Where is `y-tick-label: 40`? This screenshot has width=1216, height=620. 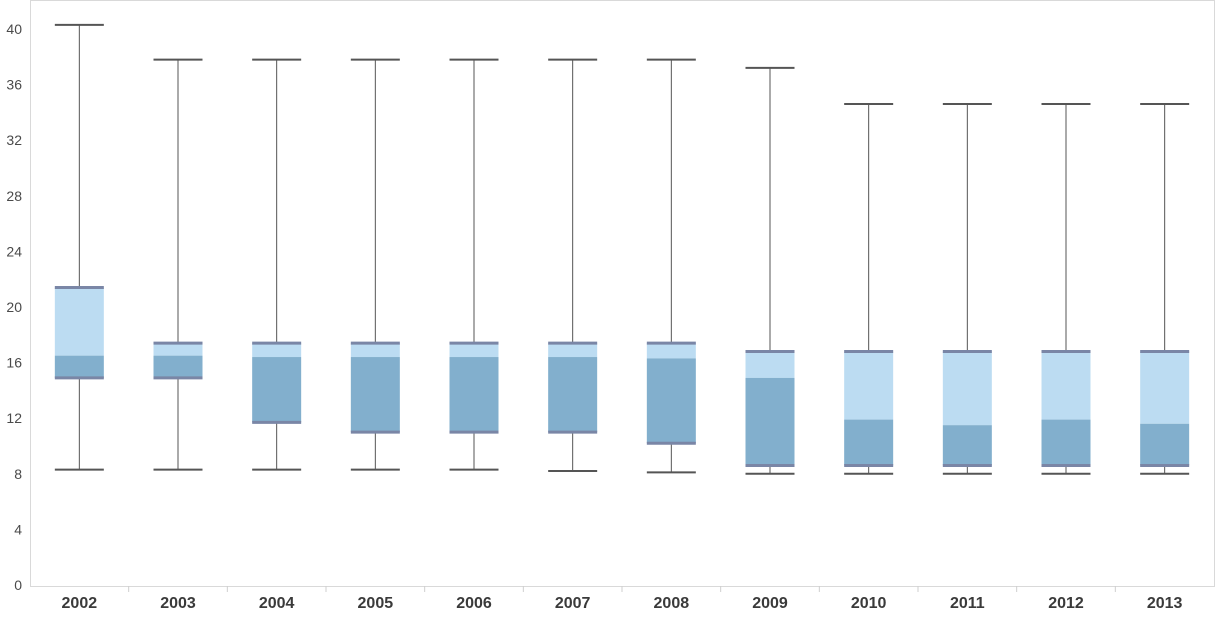
y-tick-label: 40 is located at coordinates (14, 29).